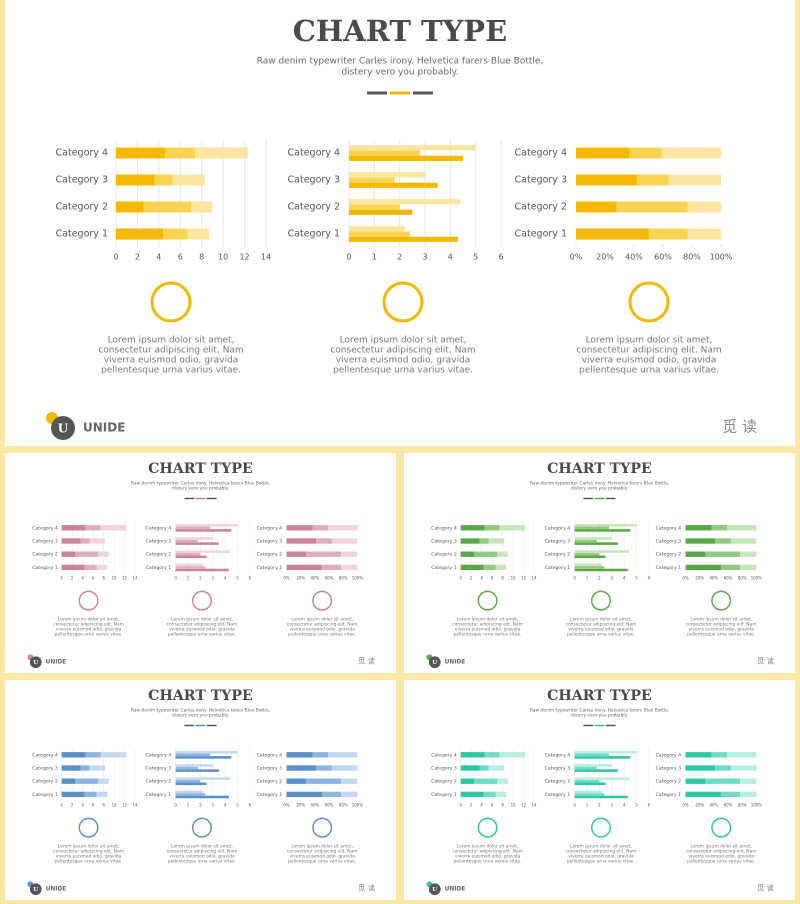 The height and width of the screenshot is (904, 800). What do you see at coordinates (315, 578) in the screenshot?
I see `x-tick-label: 40%` at bounding box center [315, 578].